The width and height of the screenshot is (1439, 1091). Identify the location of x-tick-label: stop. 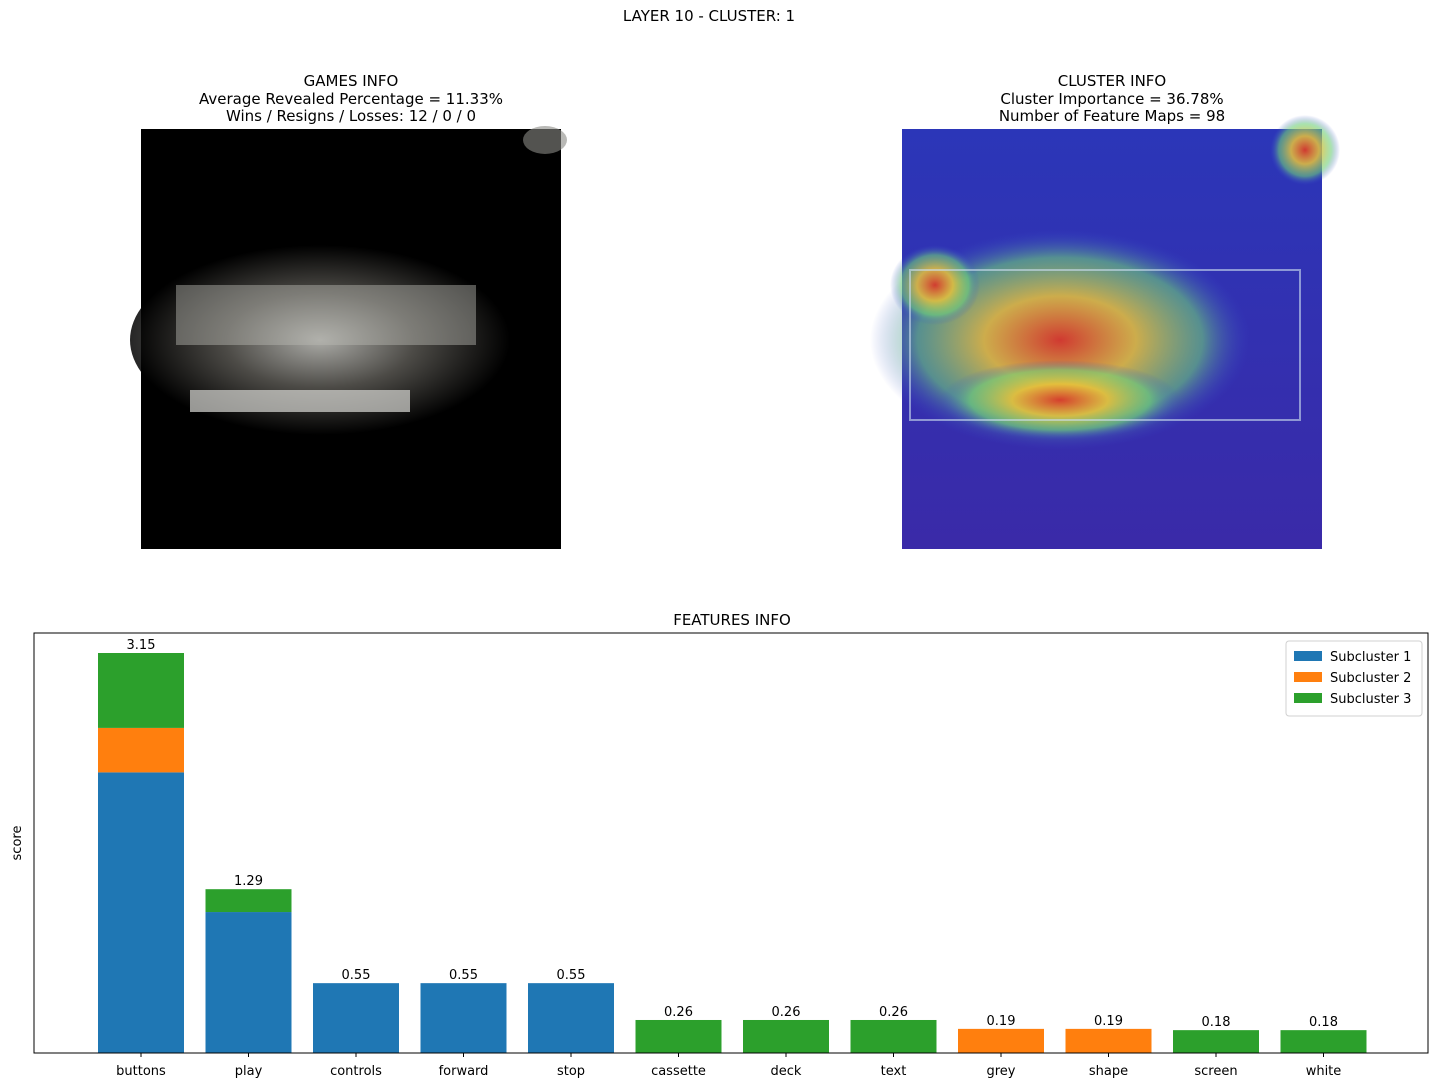
(571, 1071).